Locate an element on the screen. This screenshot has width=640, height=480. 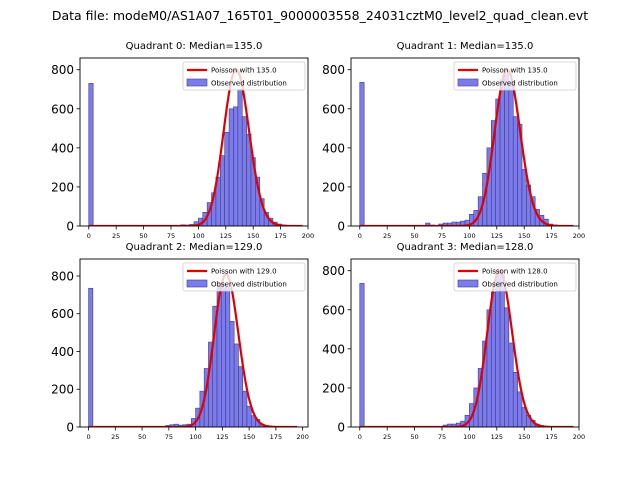
legend: Poisson with 128.0 Observed distribution is located at coordinates (515, 277).